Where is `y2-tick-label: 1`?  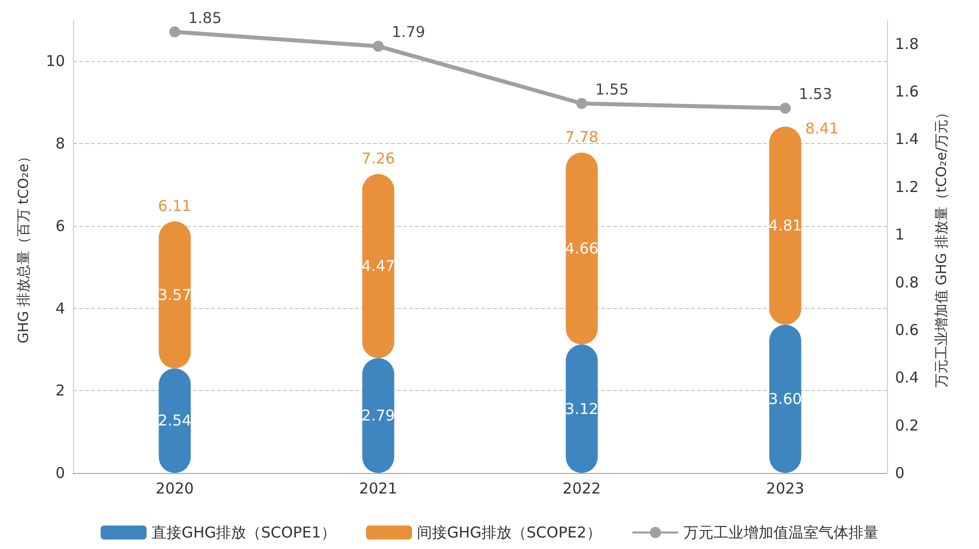 y2-tick-label: 1 is located at coordinates (900, 235).